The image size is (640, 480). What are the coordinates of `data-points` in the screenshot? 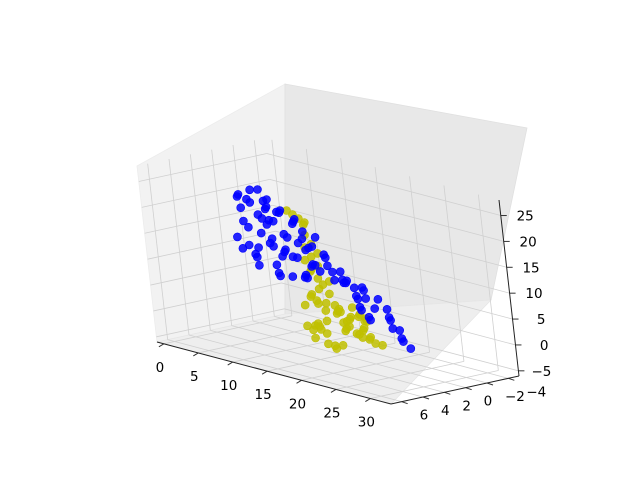 It's located at (324, 269).